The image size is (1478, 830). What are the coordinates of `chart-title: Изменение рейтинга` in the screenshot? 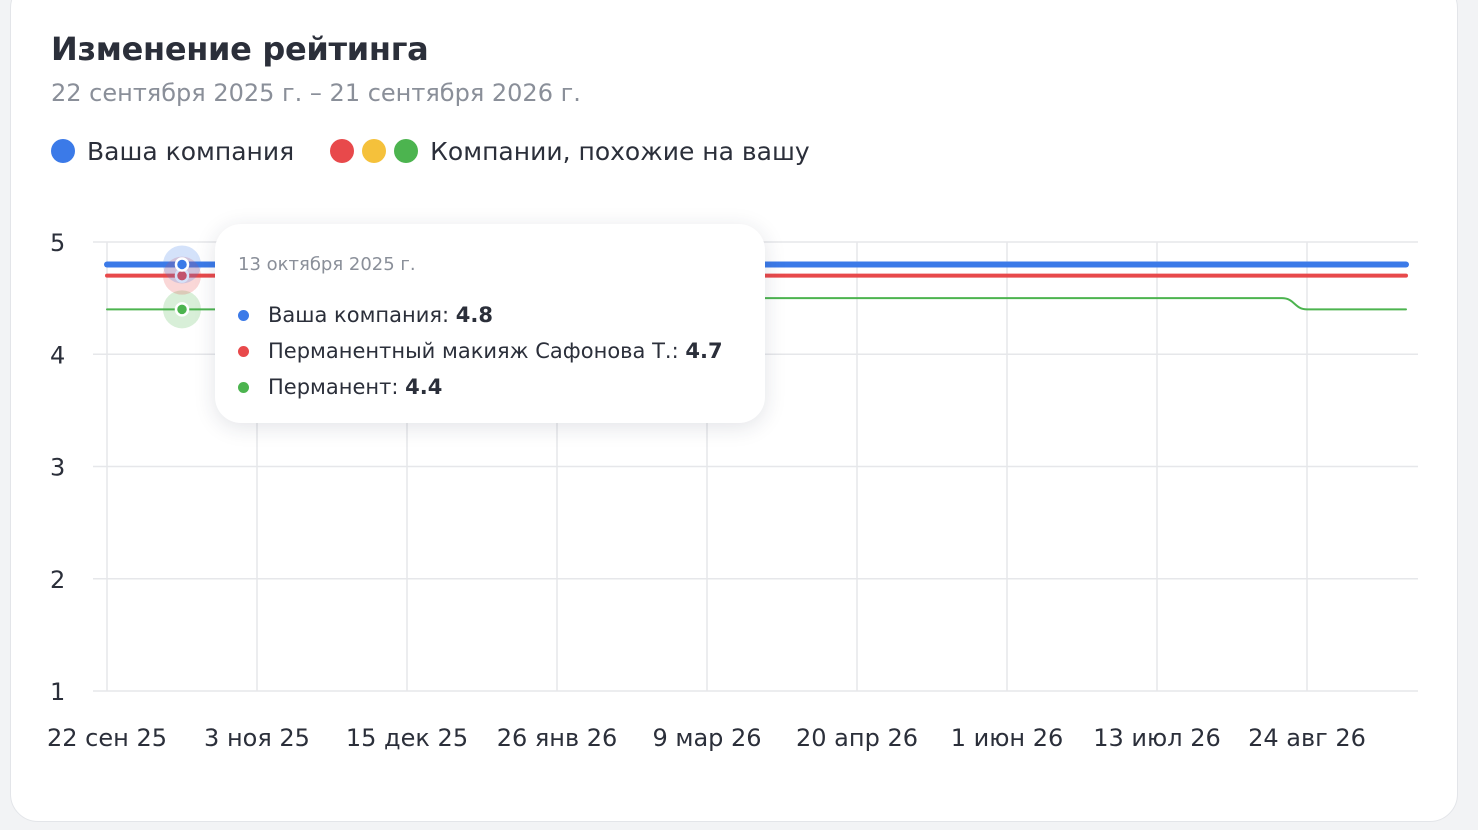 It's located at (240, 49).